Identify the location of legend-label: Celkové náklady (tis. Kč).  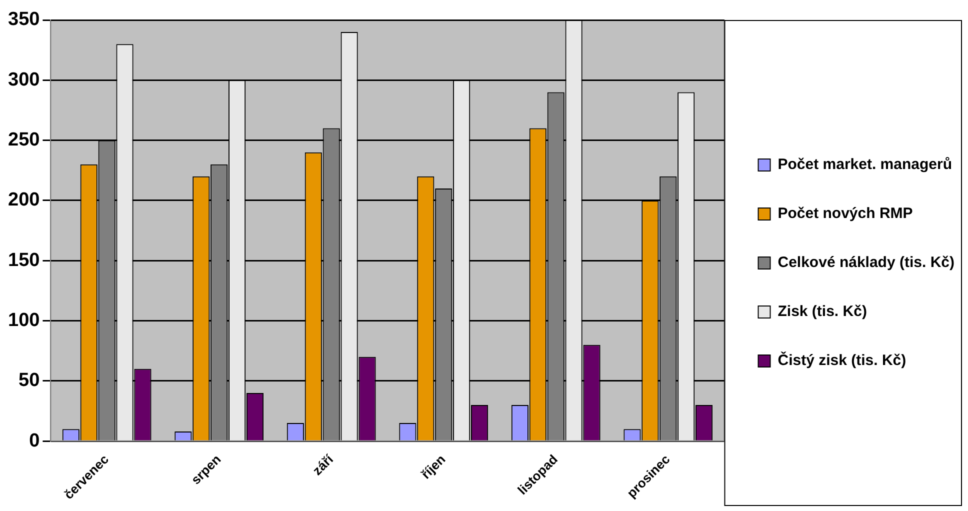
(866, 263).